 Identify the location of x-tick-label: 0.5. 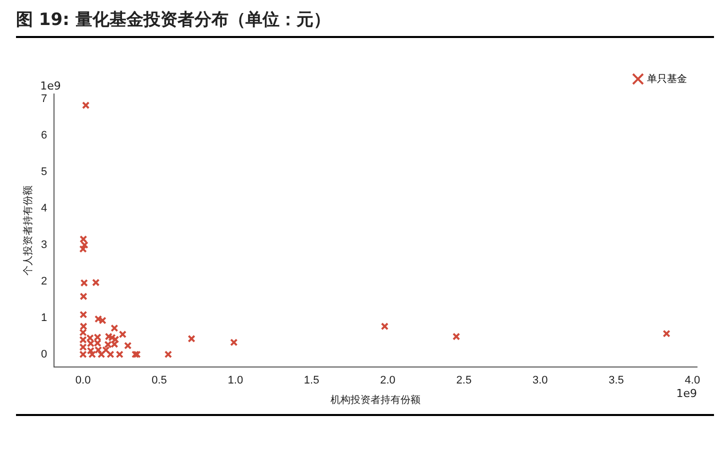
(159, 380).